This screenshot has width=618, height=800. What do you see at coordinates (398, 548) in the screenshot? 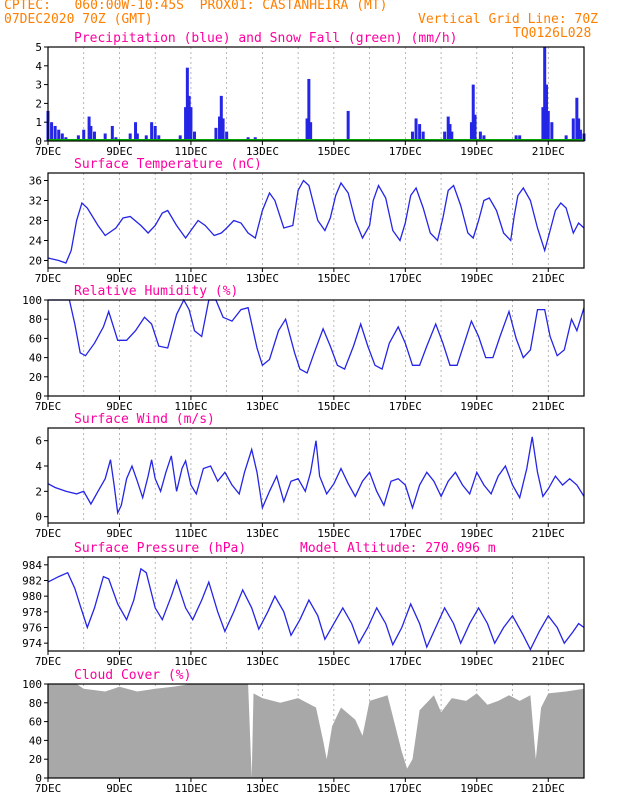
I see `chart-annotation: Model Altitude: 270.096 m` at bounding box center [398, 548].